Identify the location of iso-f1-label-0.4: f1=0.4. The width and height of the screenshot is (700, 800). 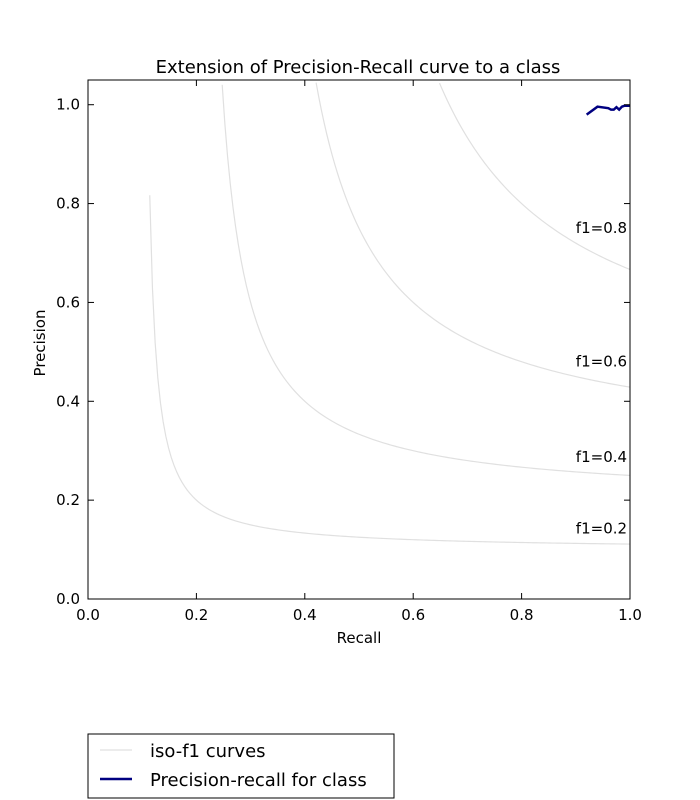
(601, 457).